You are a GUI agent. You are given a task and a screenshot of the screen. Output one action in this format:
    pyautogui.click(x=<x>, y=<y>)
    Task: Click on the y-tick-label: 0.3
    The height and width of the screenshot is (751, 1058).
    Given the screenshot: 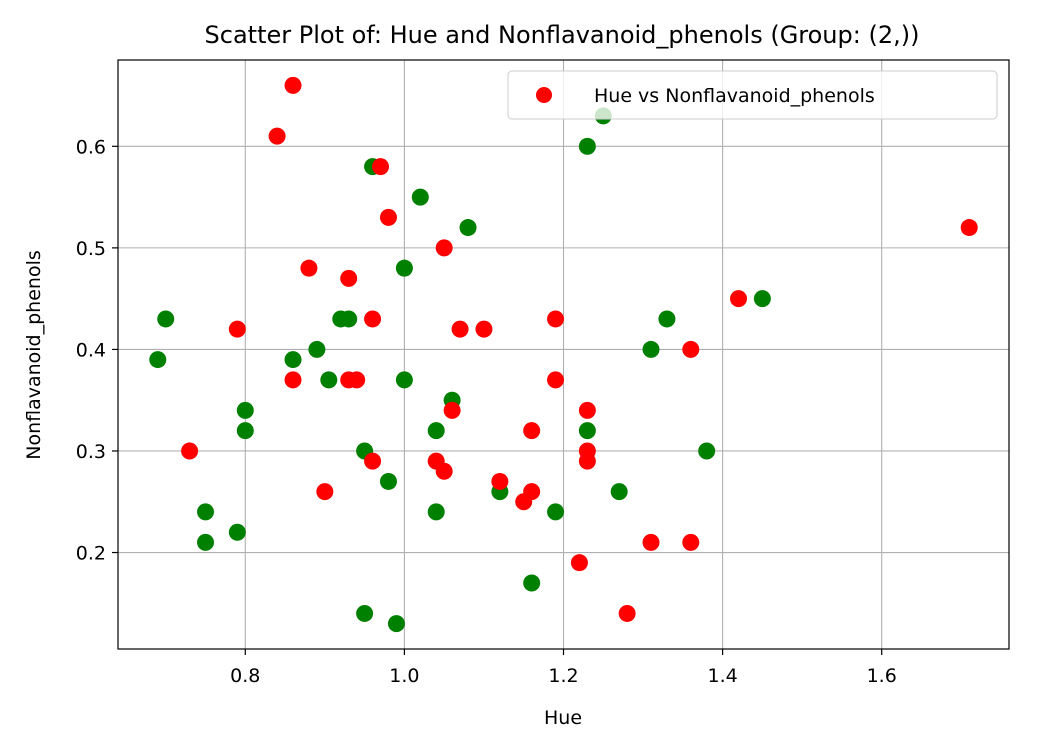 What is the action you would take?
    pyautogui.click(x=91, y=452)
    